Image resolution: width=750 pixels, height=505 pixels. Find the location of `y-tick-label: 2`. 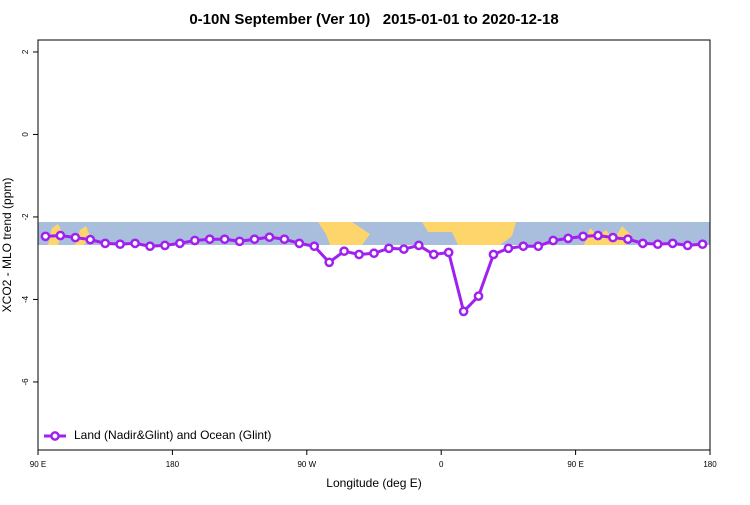

y-tick-label: 2 is located at coordinates (25, 51).